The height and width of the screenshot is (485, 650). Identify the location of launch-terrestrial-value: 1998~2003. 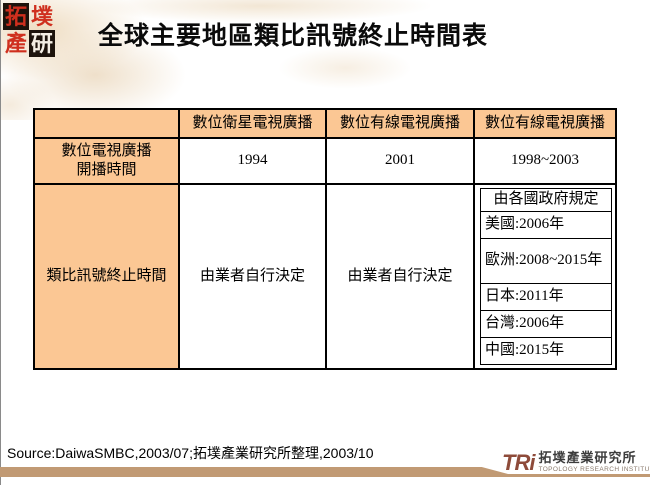
(545, 161).